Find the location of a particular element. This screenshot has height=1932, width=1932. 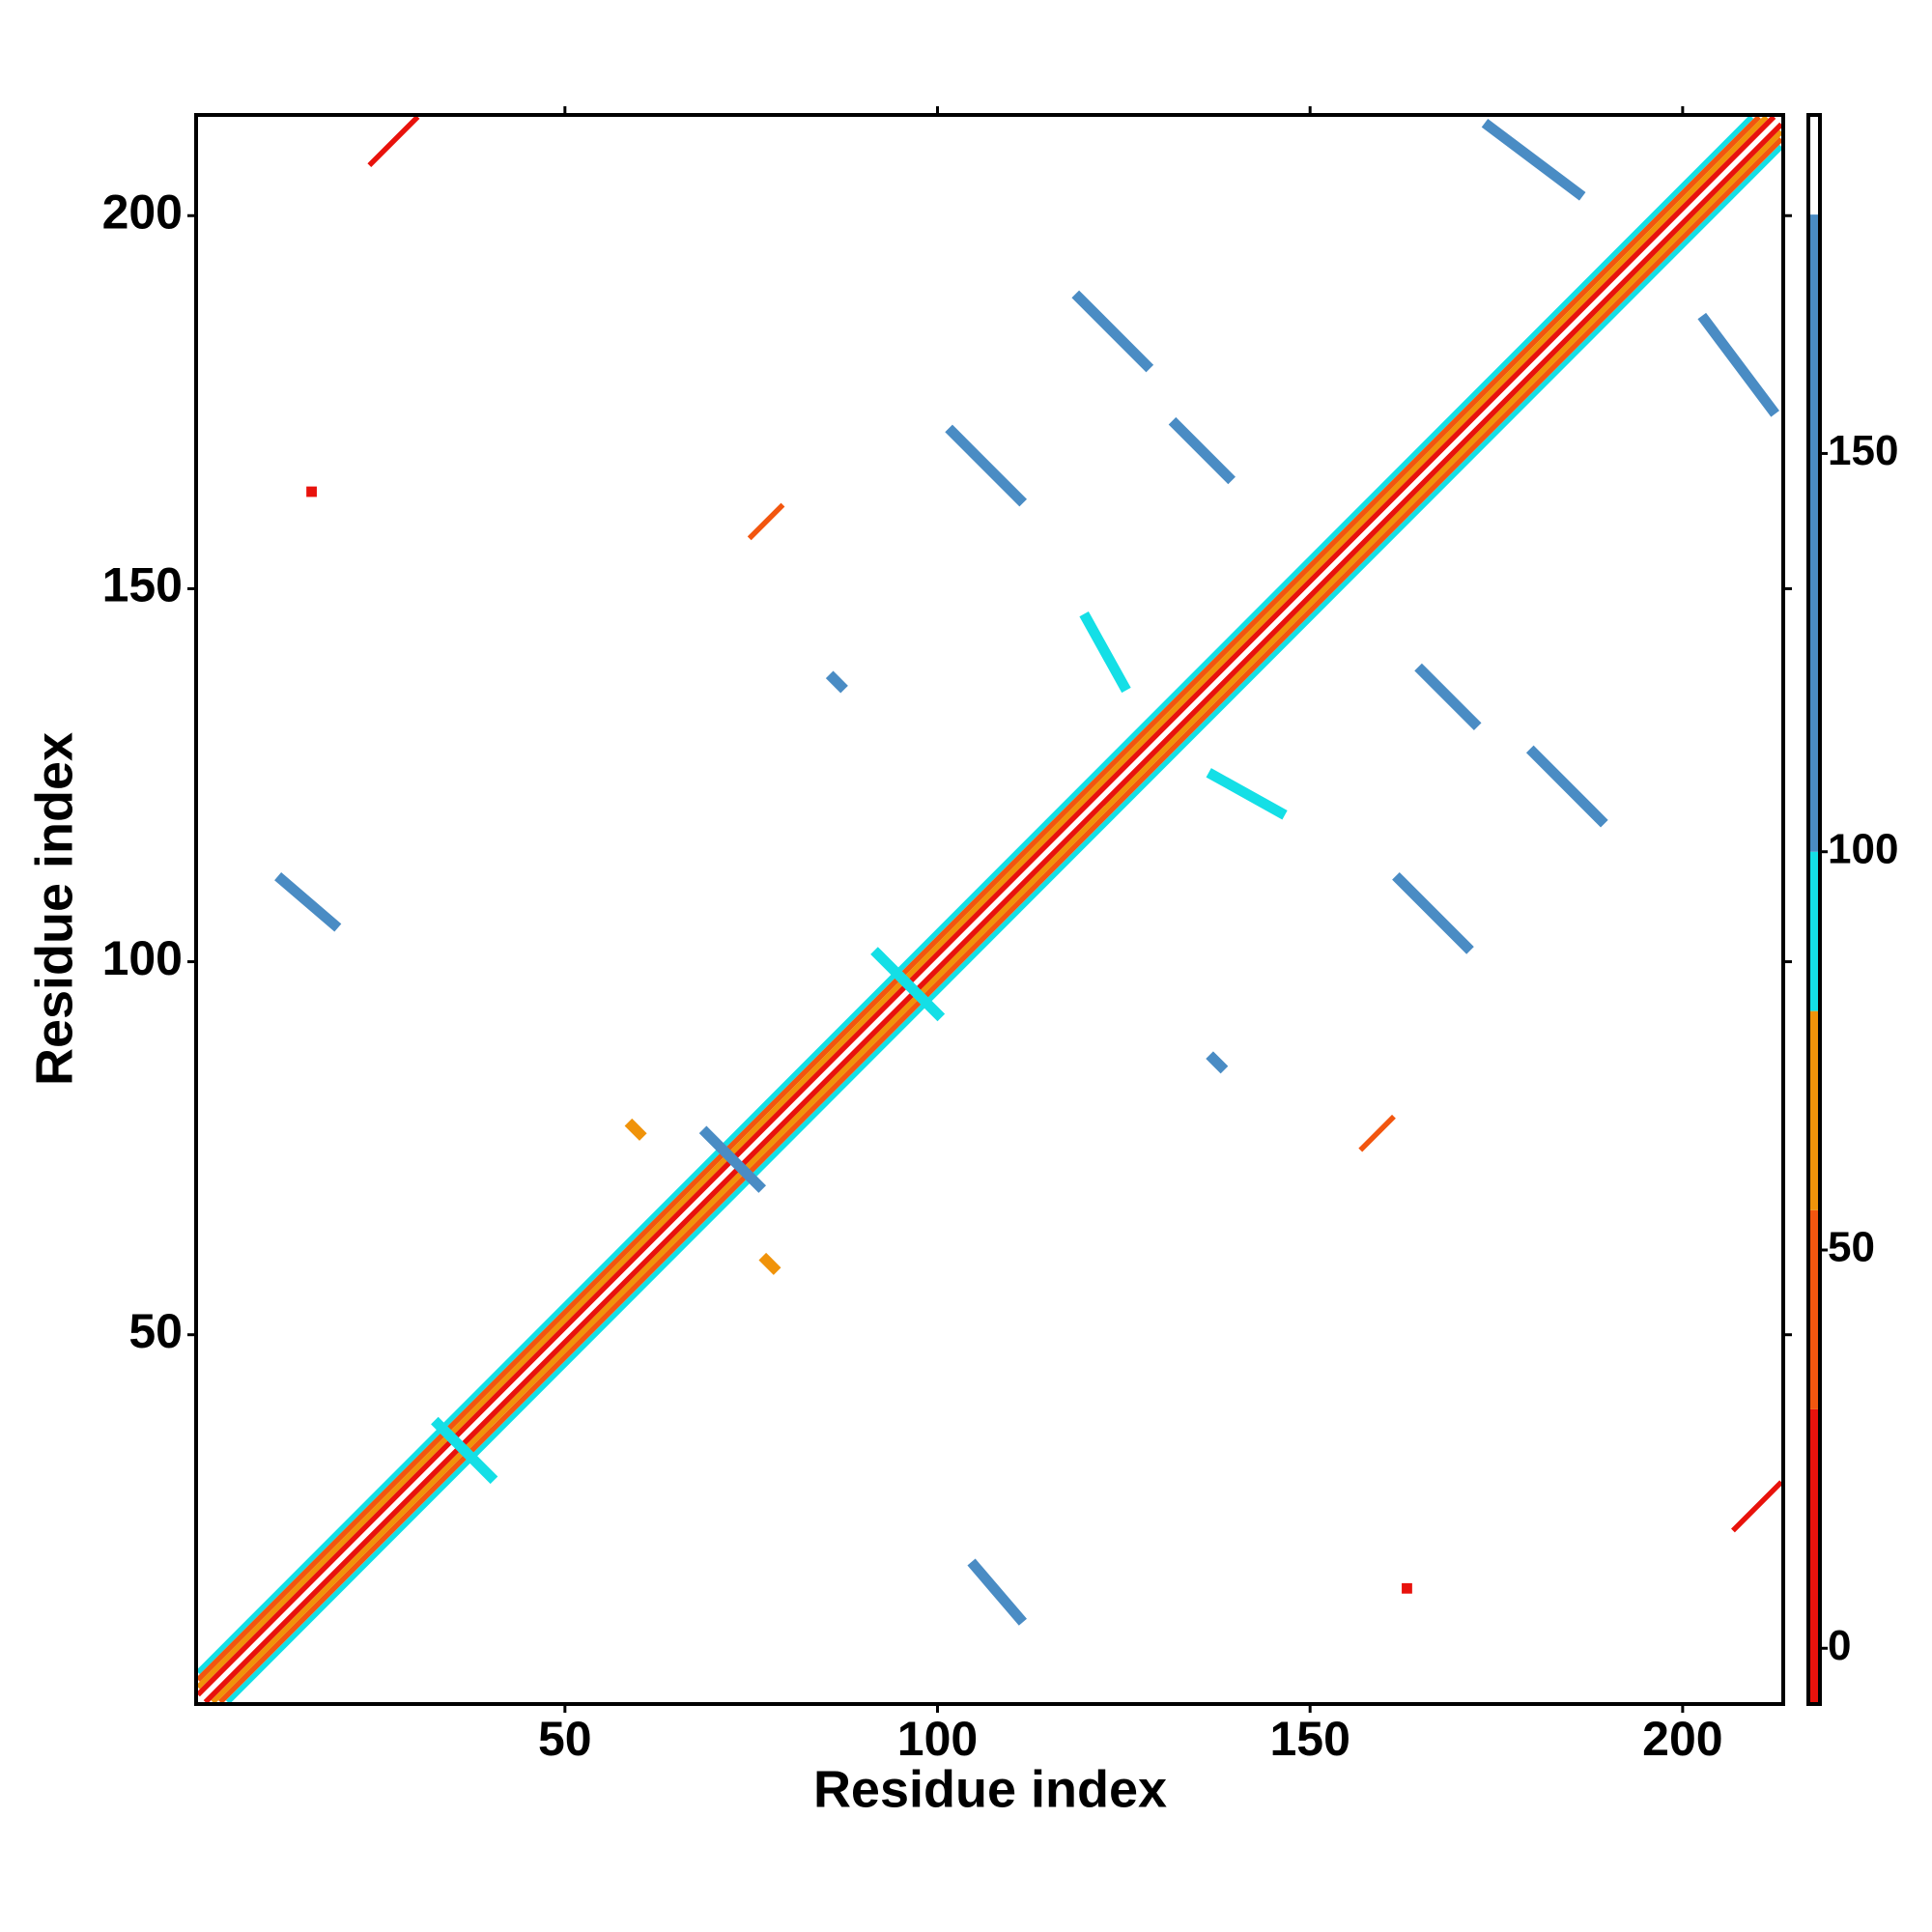

x-tick-label: 150 is located at coordinates (1309, 1739).